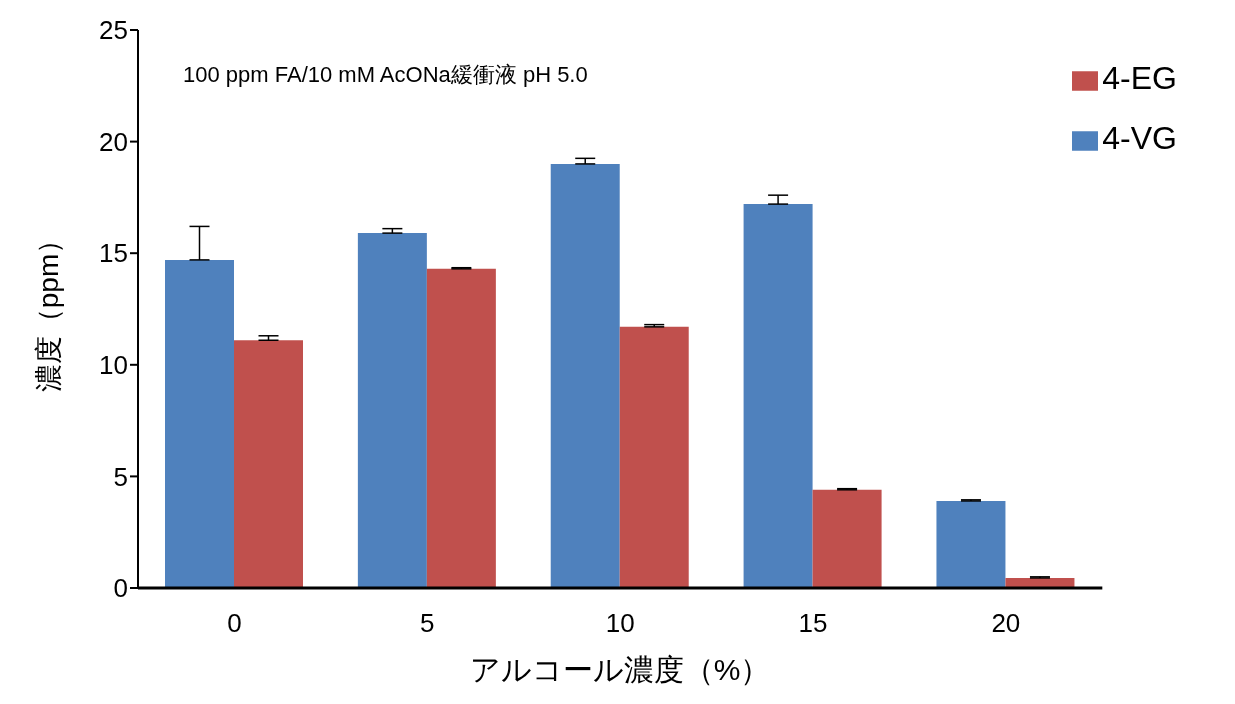 The width and height of the screenshot is (1235, 704). What do you see at coordinates (234, 623) in the screenshot?
I see `x-tick-label: 0` at bounding box center [234, 623].